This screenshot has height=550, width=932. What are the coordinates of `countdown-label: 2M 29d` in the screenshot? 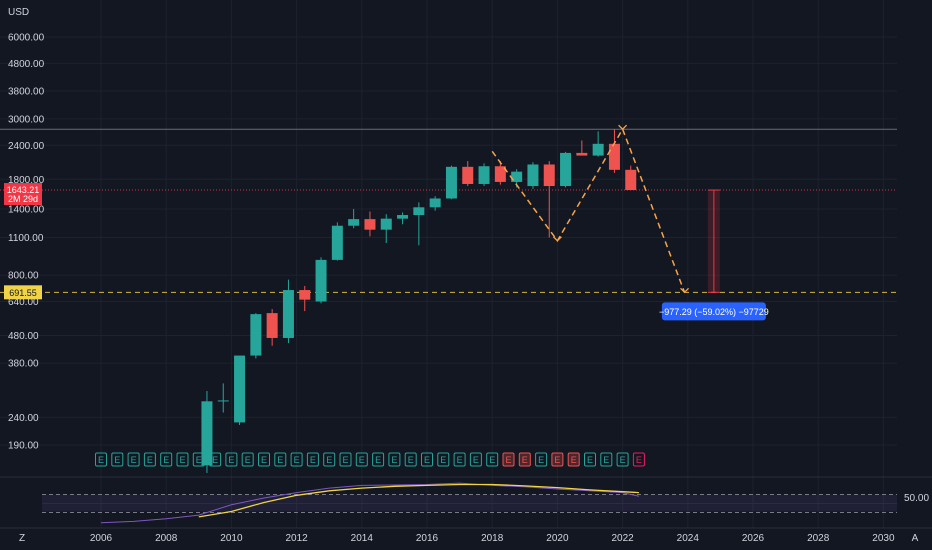 It's located at (23, 199).